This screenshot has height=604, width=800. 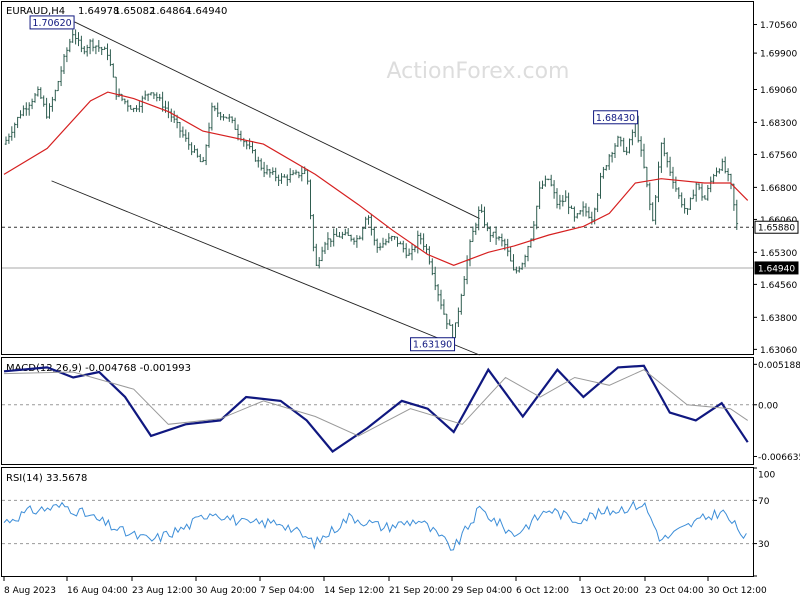 I want to click on annotation-label: 1.70620, so click(x=51, y=23).